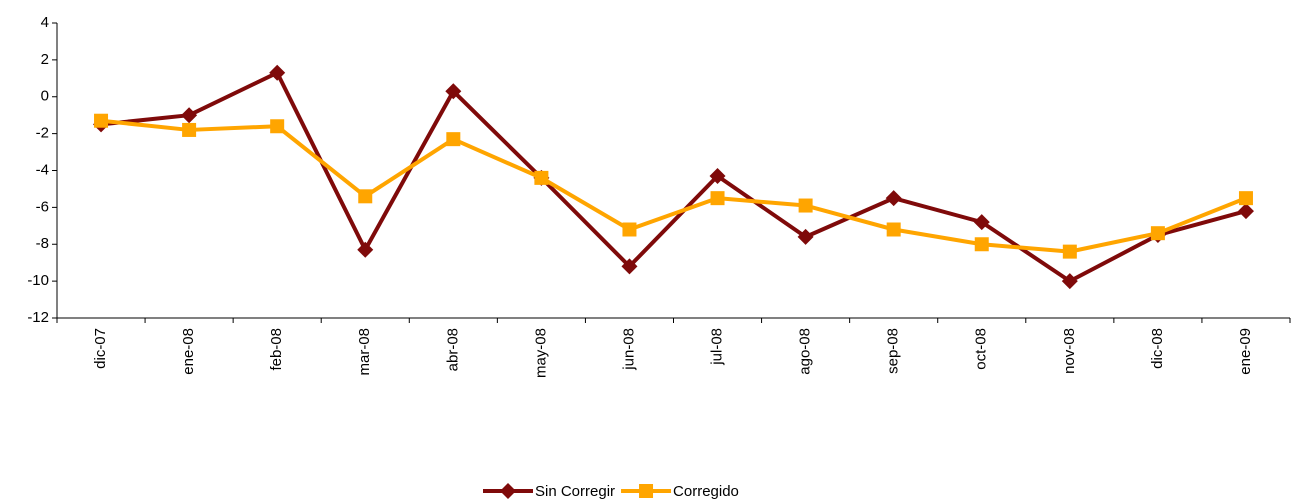 Image resolution: width=1292 pixels, height=503 pixels. Describe the element at coordinates (1245, 351) in the screenshot. I see `x-tick-label: ene-09` at that location.